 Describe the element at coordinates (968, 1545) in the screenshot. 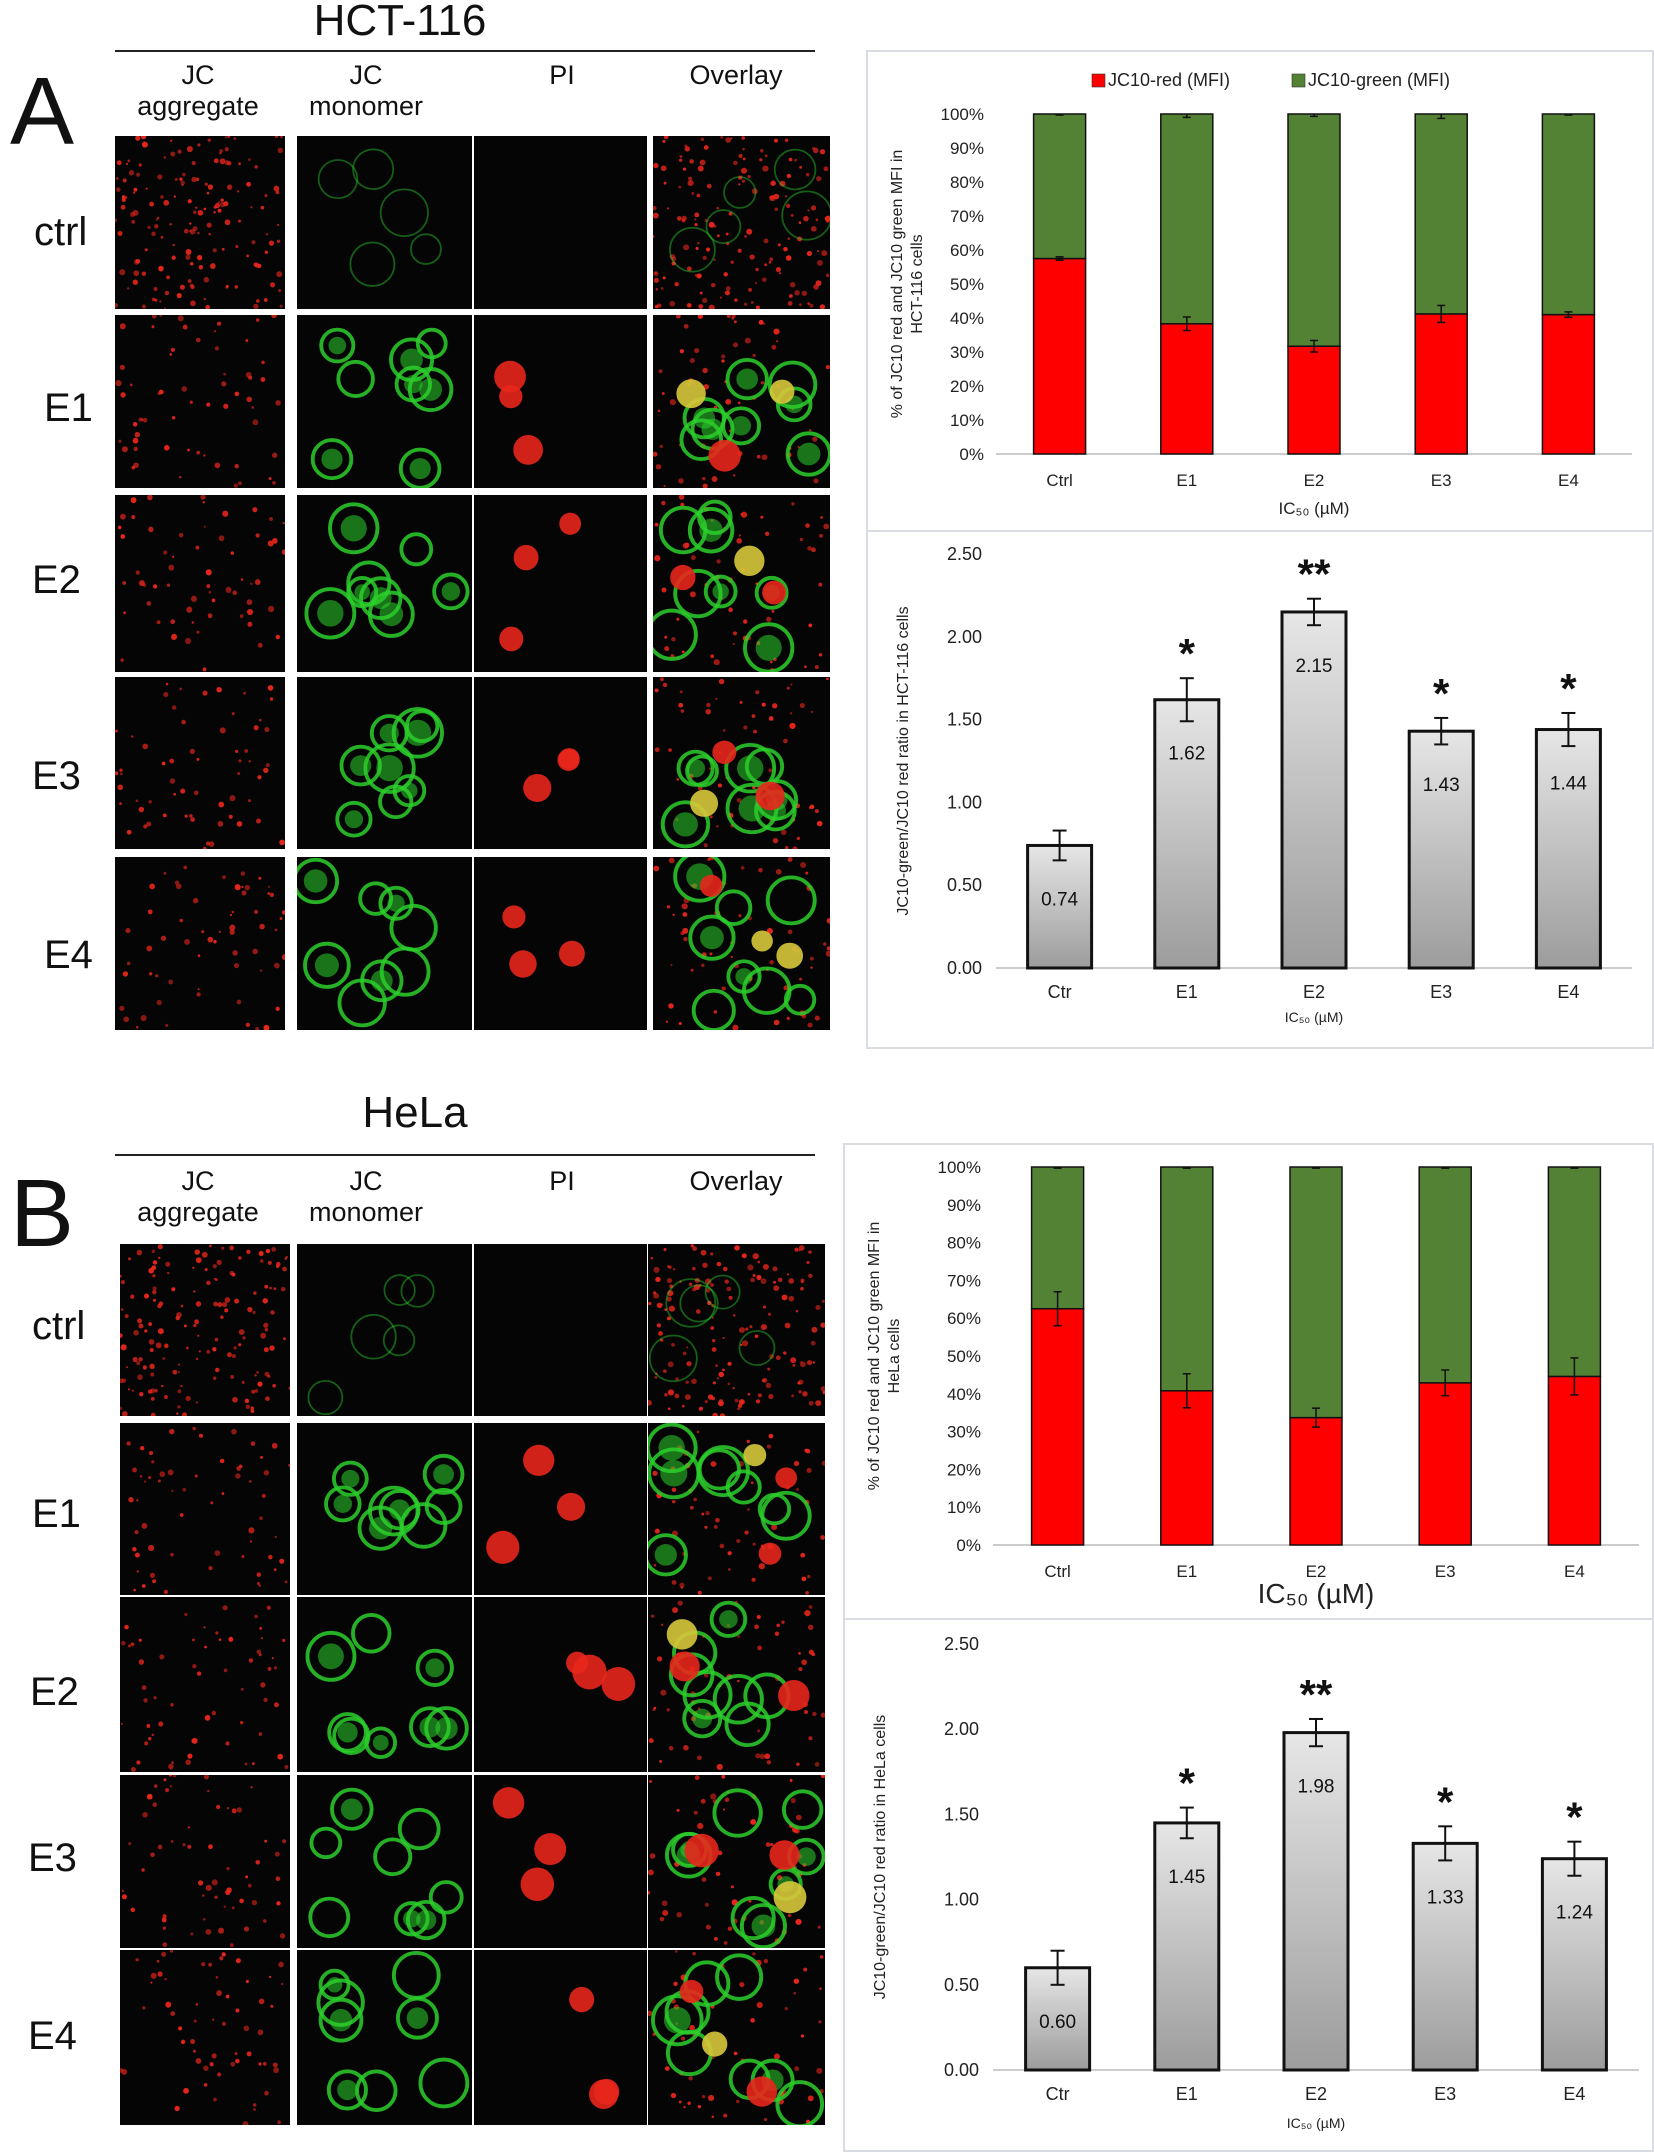

I see `y-tick-label: 0%` at that location.